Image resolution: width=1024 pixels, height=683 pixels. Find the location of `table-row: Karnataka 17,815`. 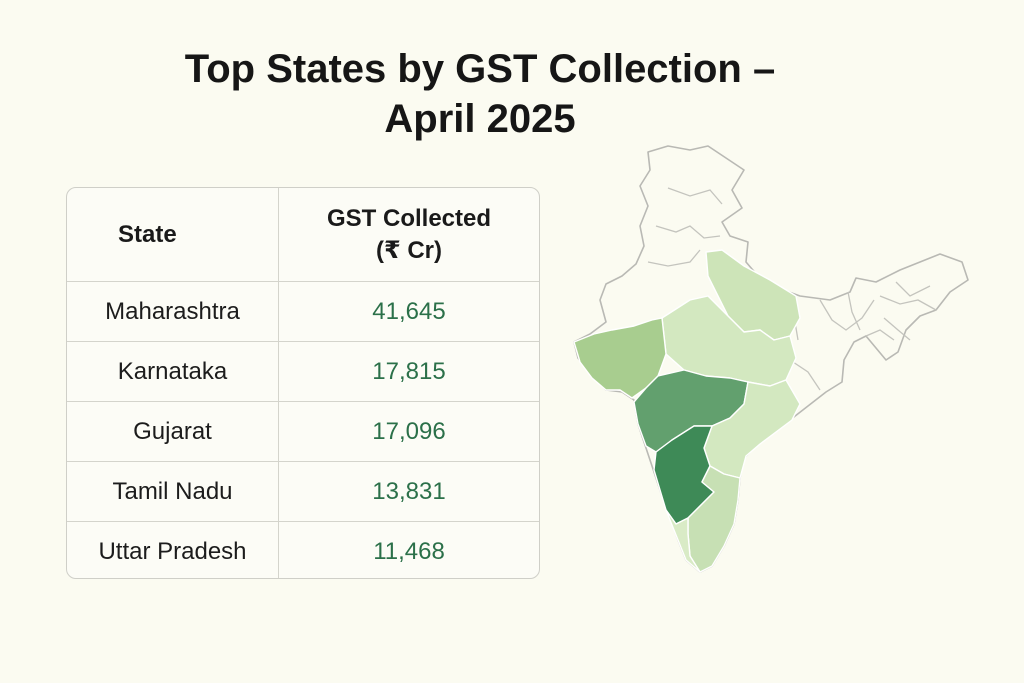

table-row: Karnataka 17,815 is located at coordinates (303, 371).